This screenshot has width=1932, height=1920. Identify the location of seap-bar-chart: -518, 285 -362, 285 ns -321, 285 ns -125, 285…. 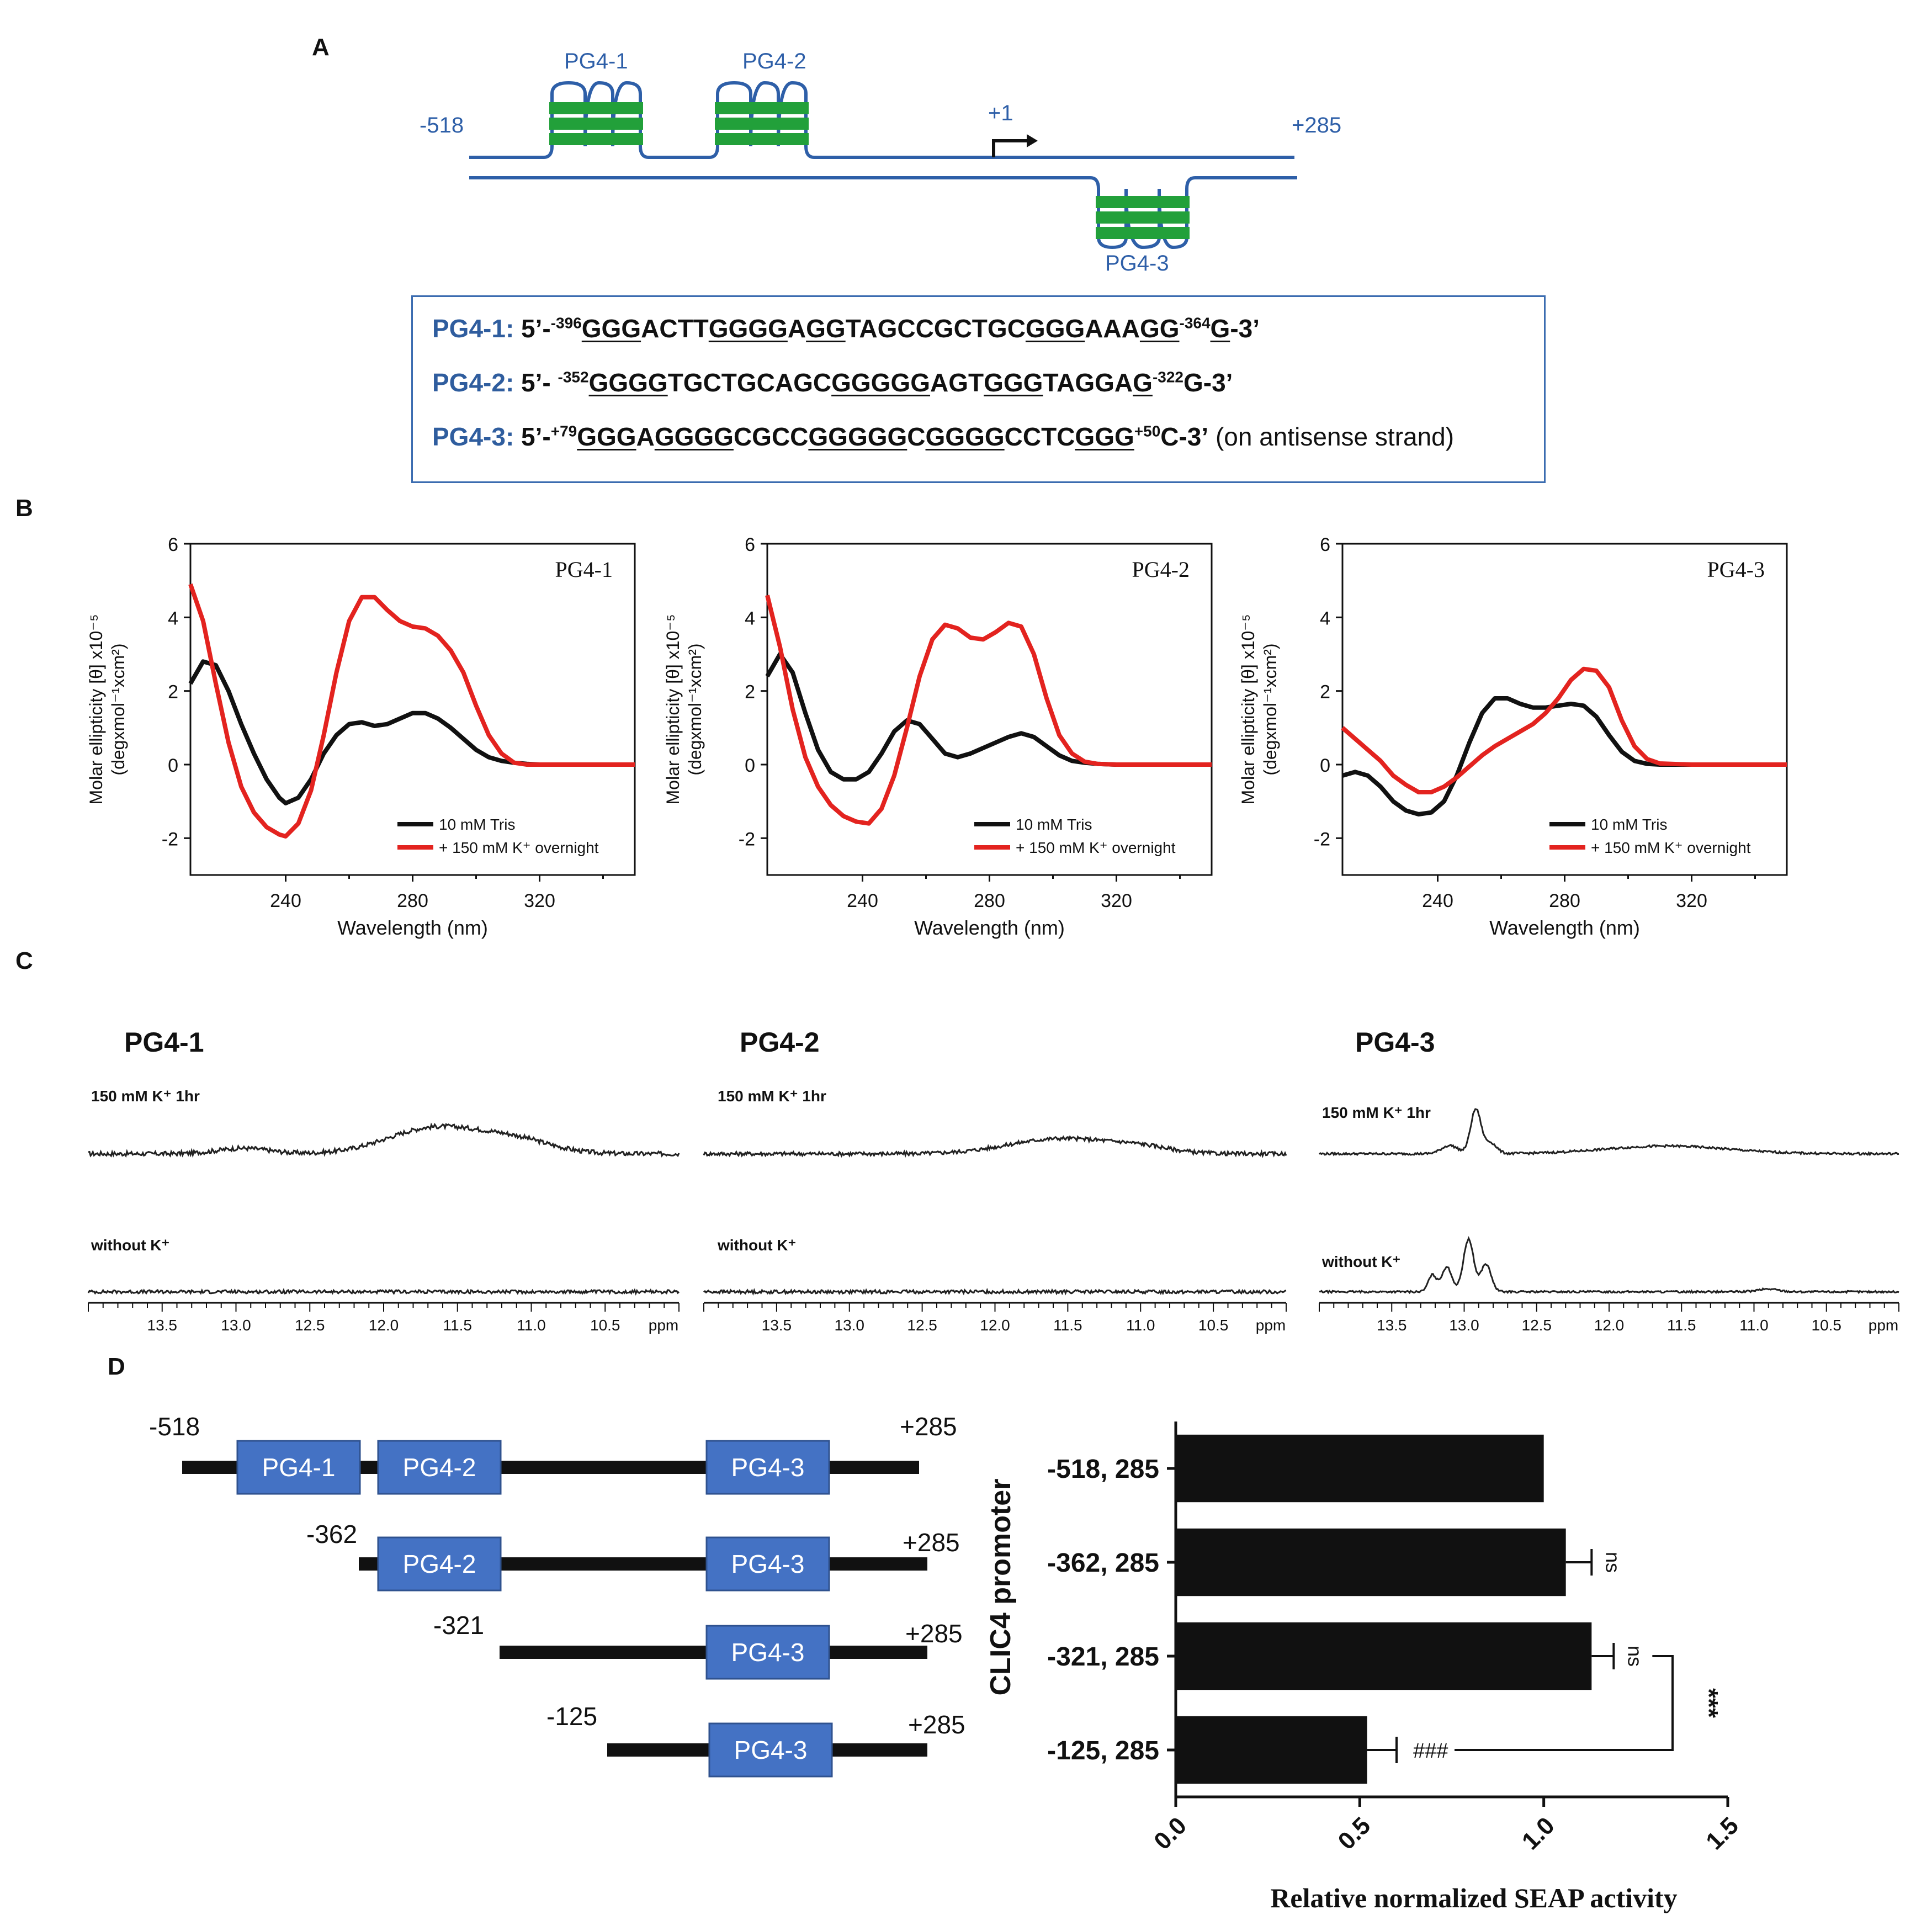
(1365, 1667).